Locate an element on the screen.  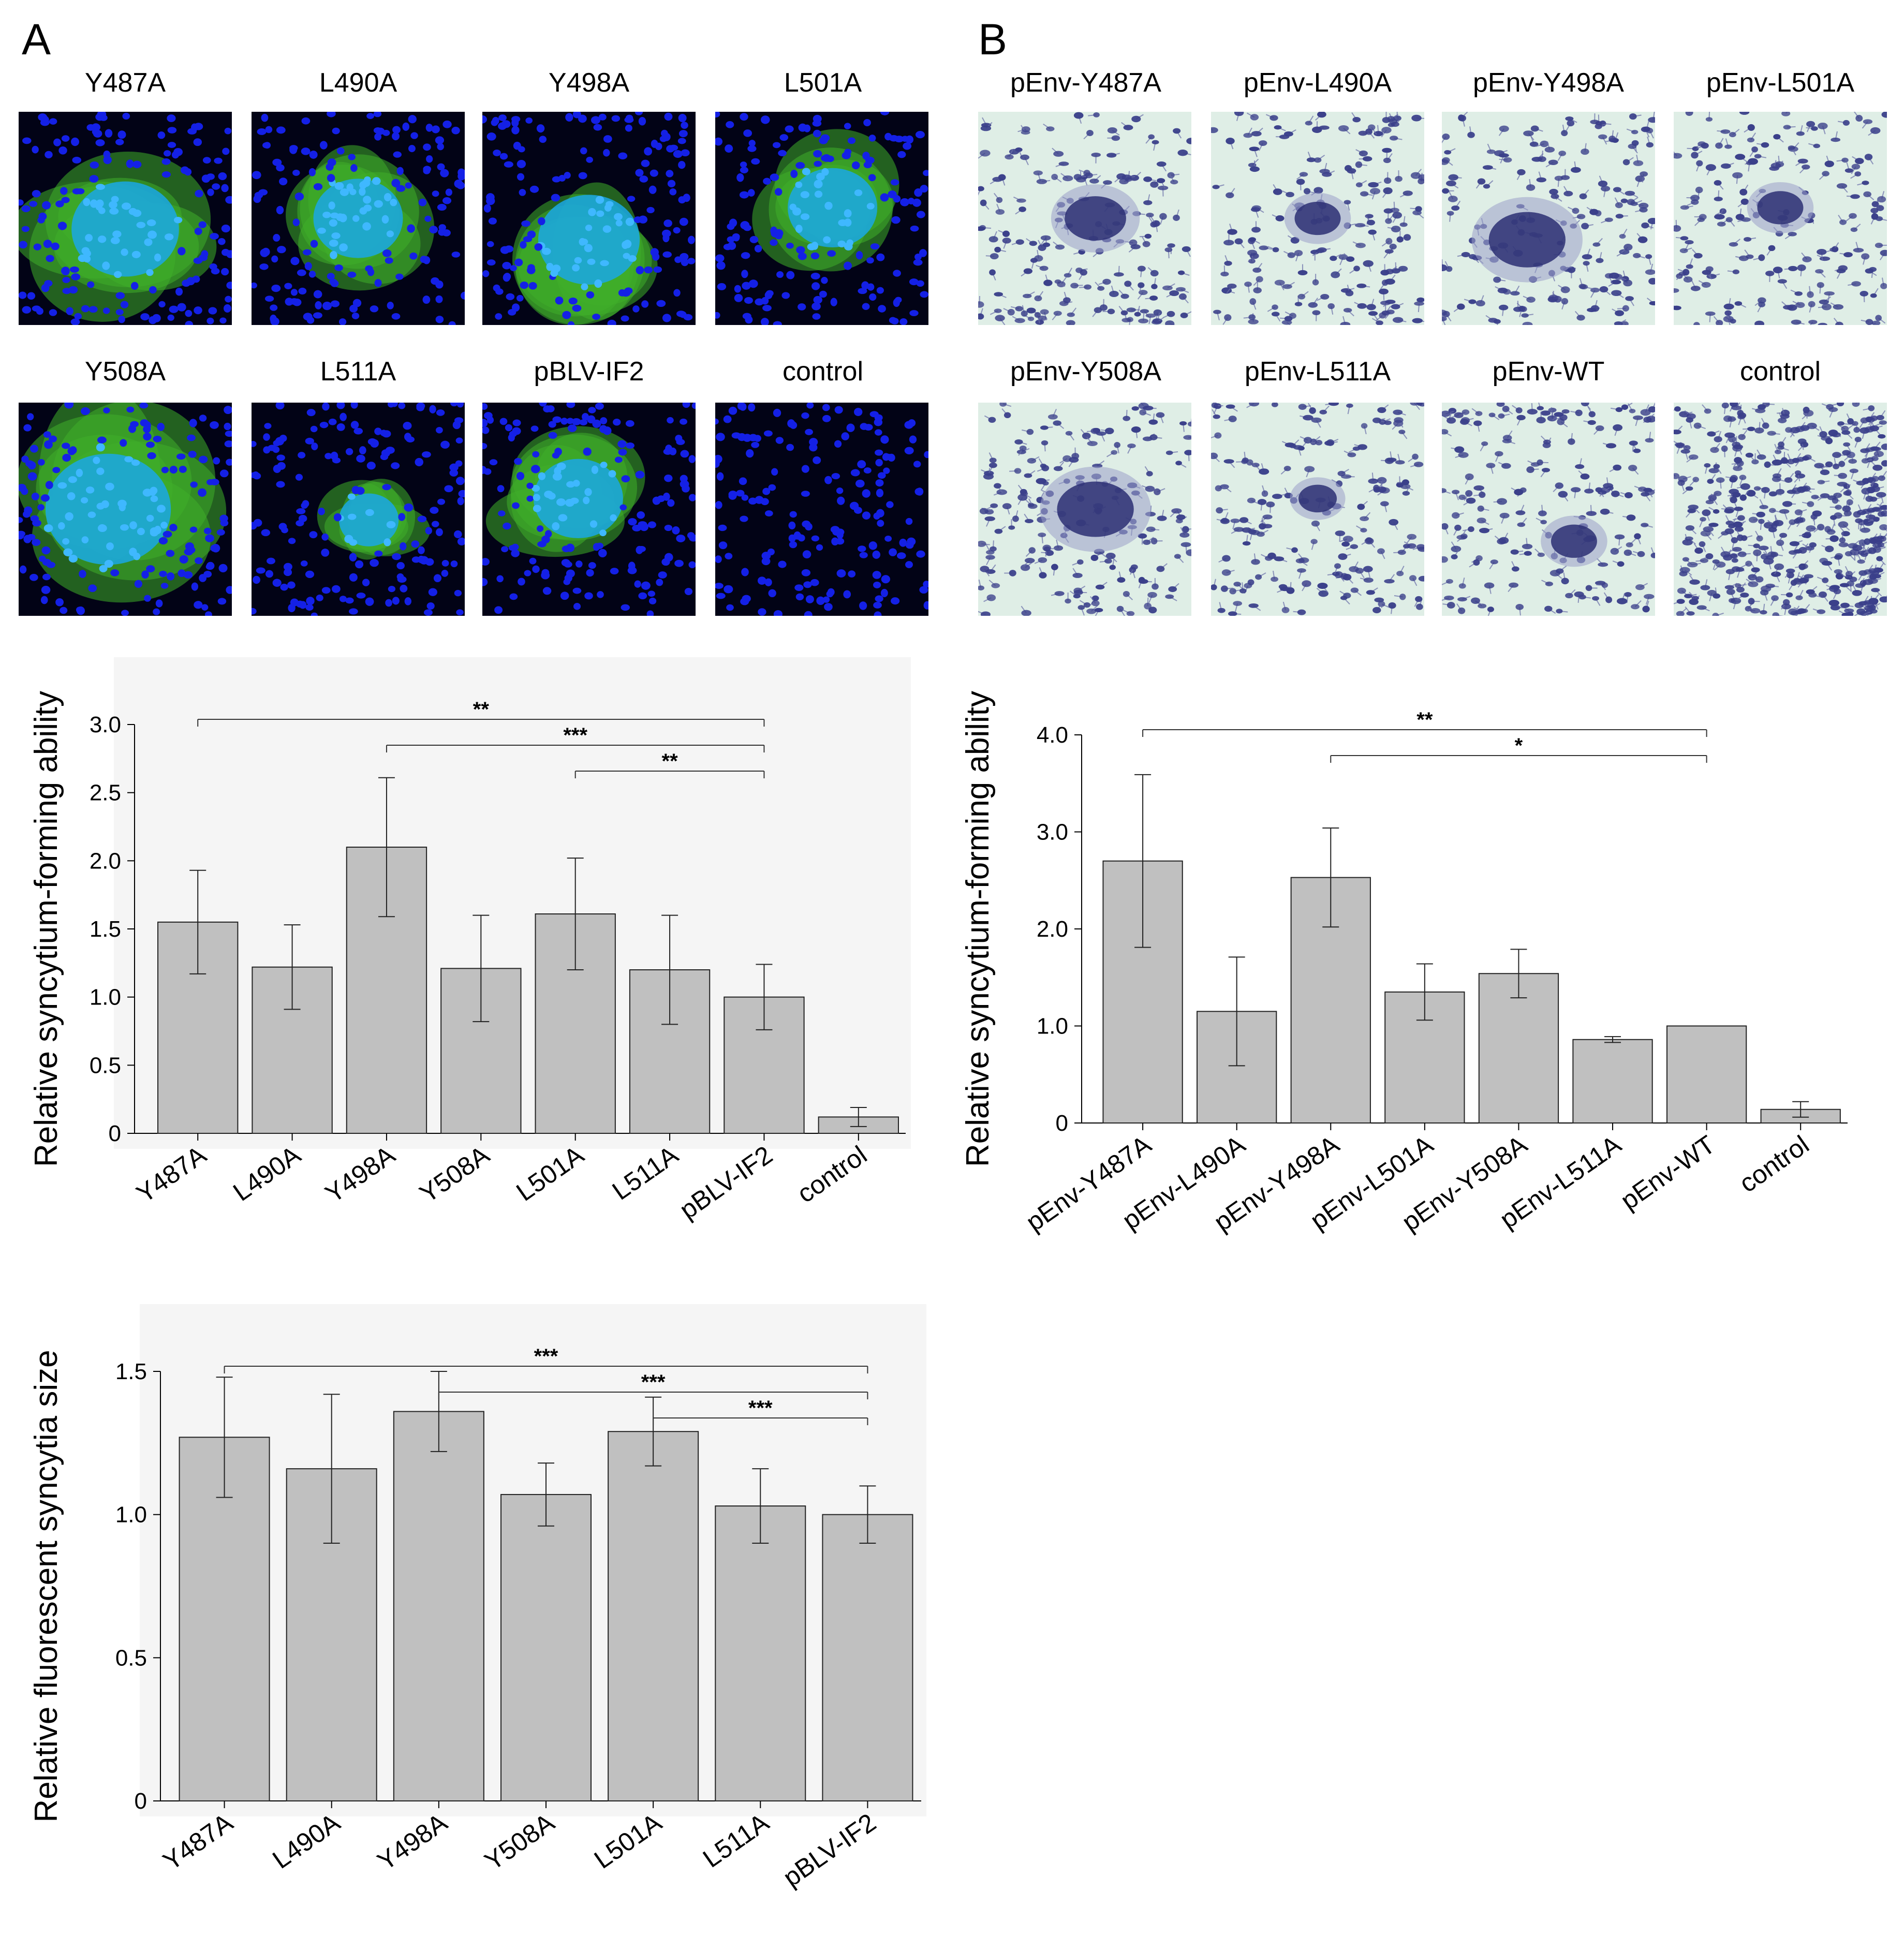
image-label: pEnv-Y487A is located at coordinates (1085, 82).